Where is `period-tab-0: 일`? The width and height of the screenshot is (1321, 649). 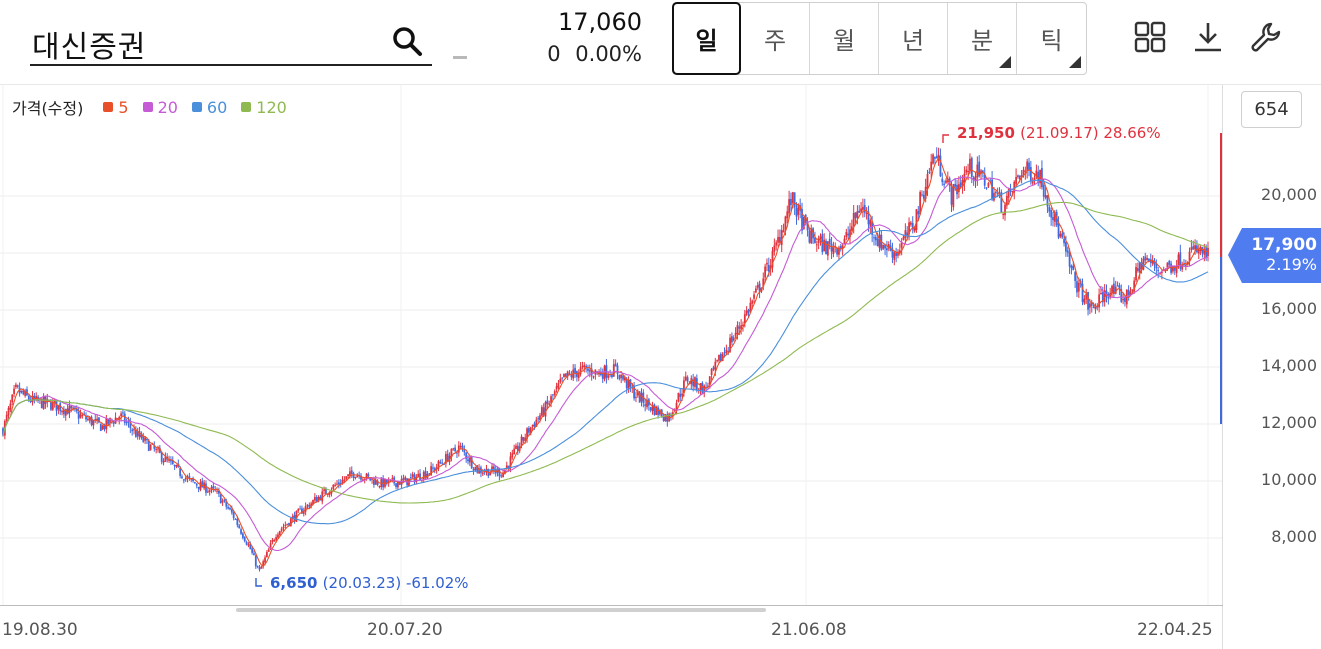 period-tab-0: 일 is located at coordinates (706, 38).